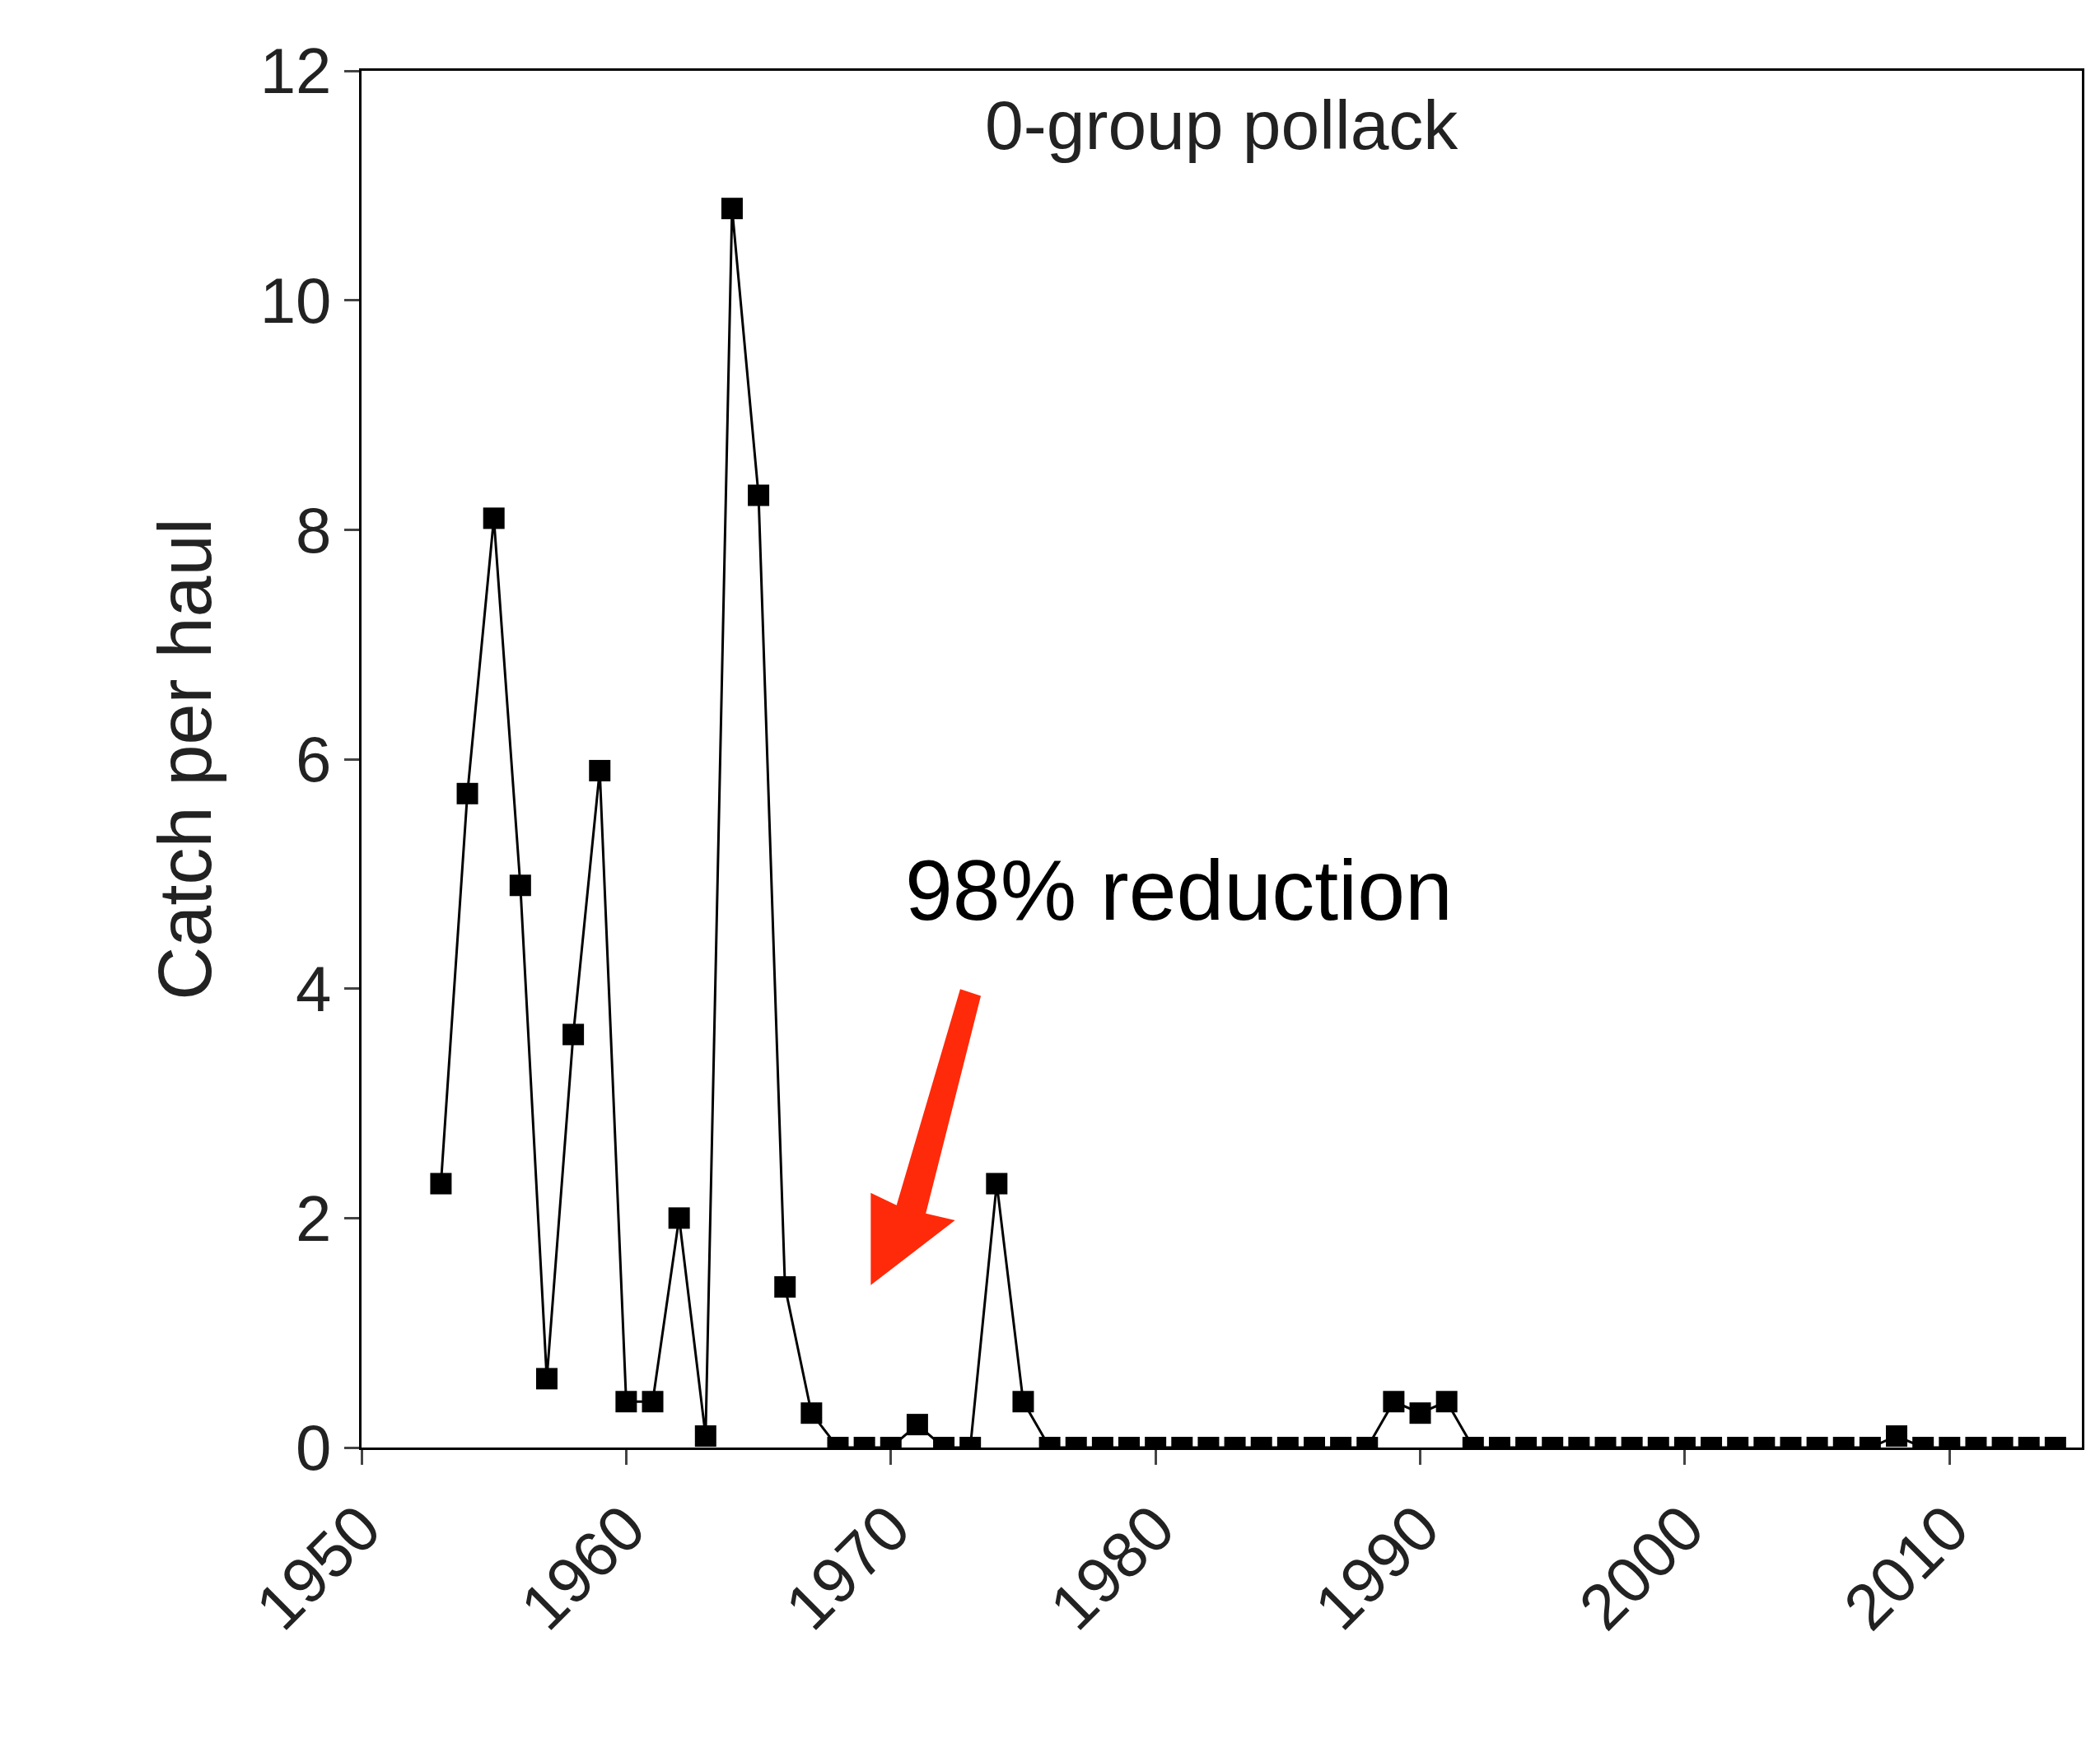 The width and height of the screenshot is (2100, 1739). What do you see at coordinates (1179, 890) in the screenshot?
I see `annotation: 98% reduction` at bounding box center [1179, 890].